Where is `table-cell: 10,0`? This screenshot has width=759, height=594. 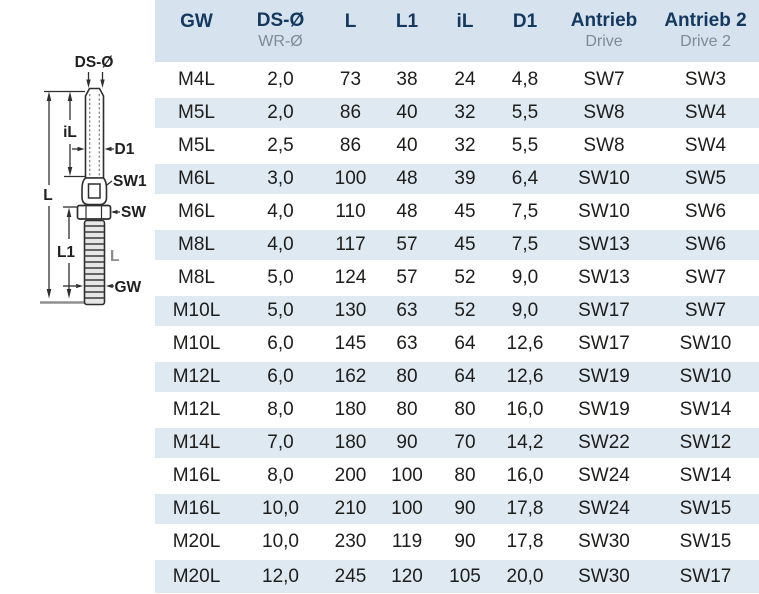
table-cell: 10,0 is located at coordinates (280, 542).